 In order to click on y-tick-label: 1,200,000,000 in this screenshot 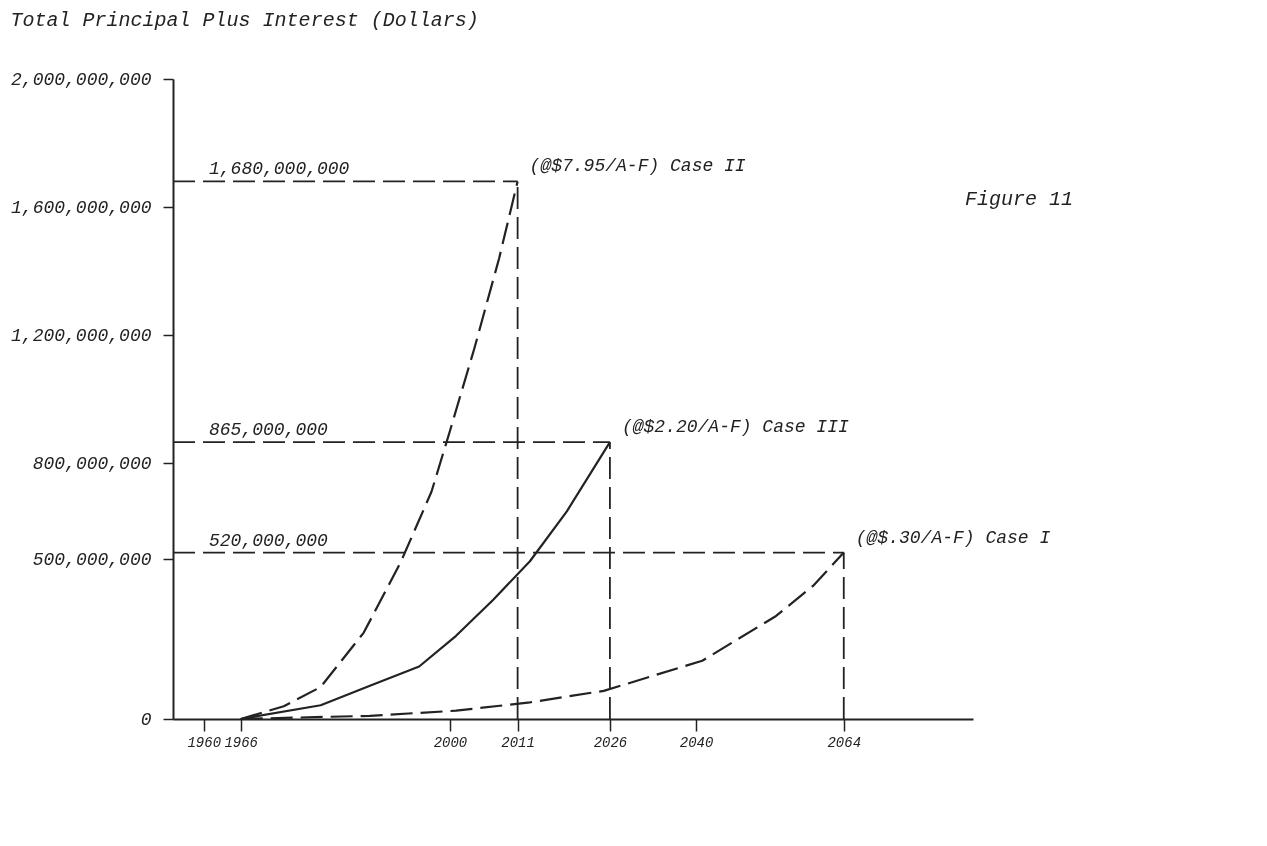, I will do `click(81, 335)`.